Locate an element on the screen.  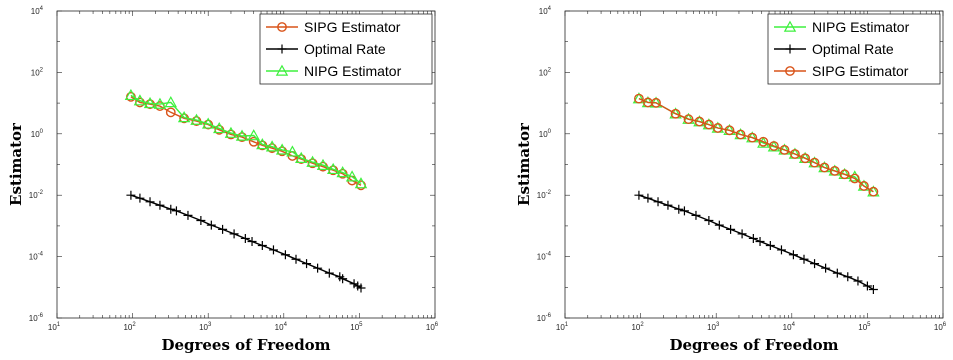
x-tick-label: 10¹ is located at coordinates (562, 327).